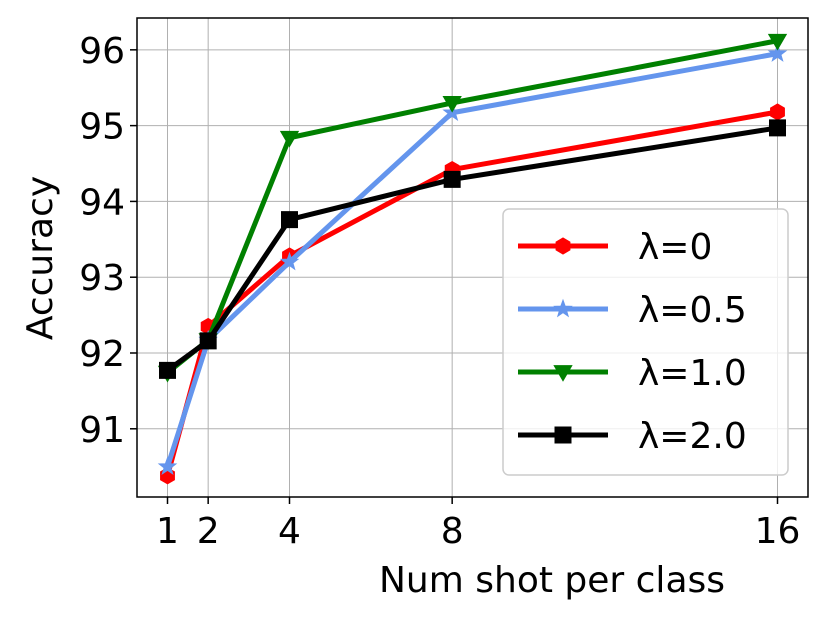 This screenshot has height=627, width=830. What do you see at coordinates (102, 430) in the screenshot?
I see `y-tick-label: 91` at bounding box center [102, 430].